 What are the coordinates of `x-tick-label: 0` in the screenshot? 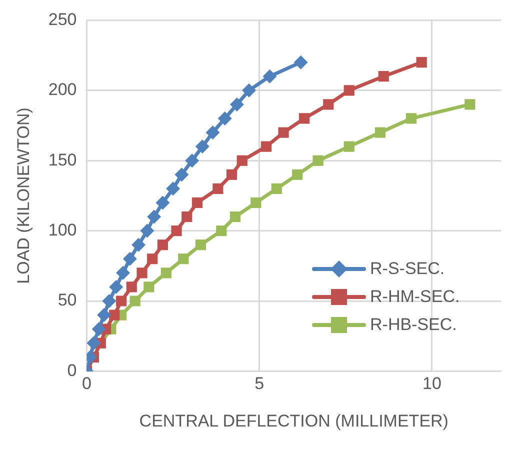 It's located at (87, 384).